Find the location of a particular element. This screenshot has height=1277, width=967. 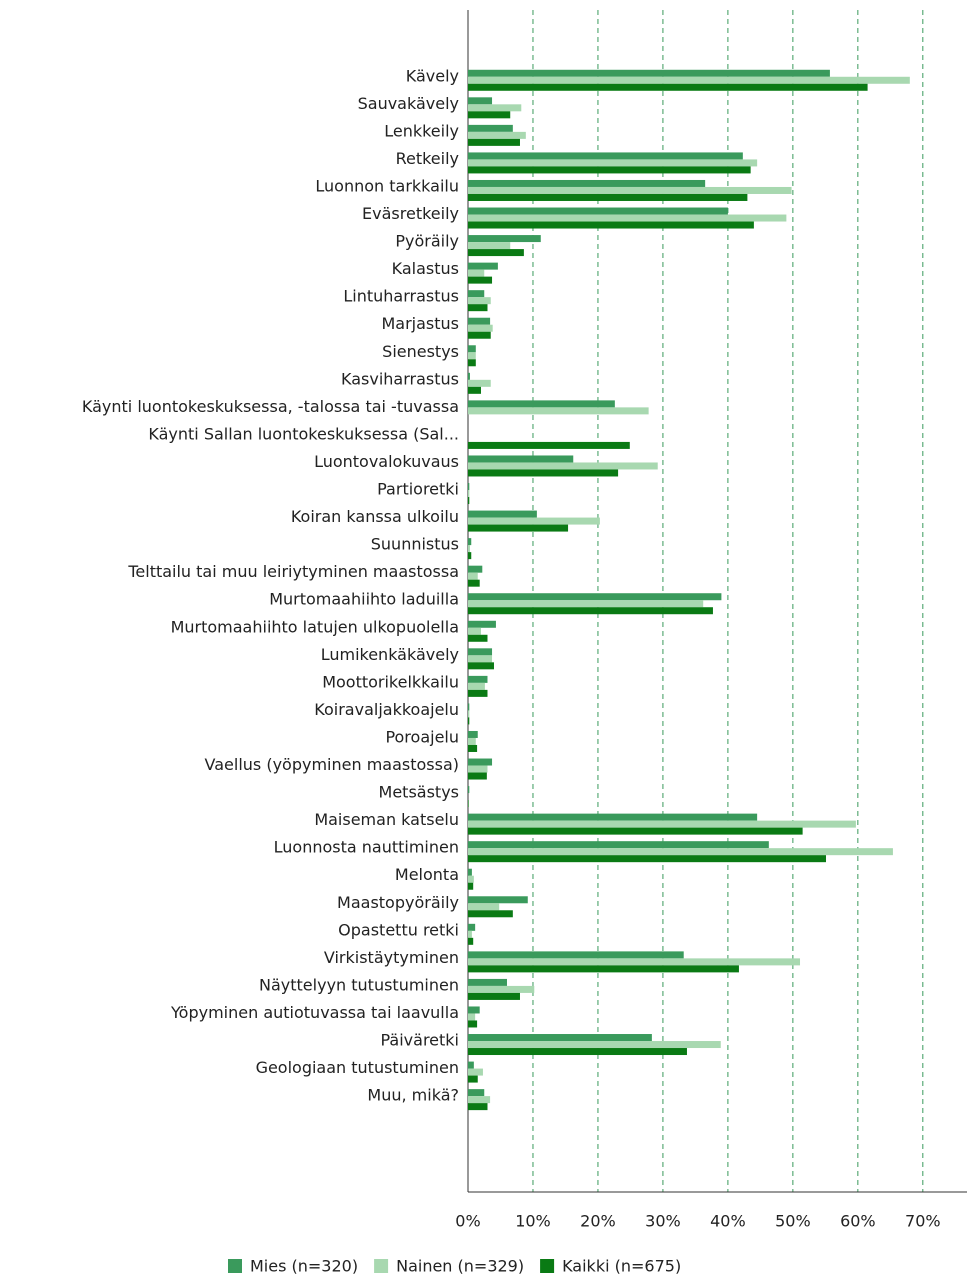

x-tick-label: 40% is located at coordinates (728, 1221).